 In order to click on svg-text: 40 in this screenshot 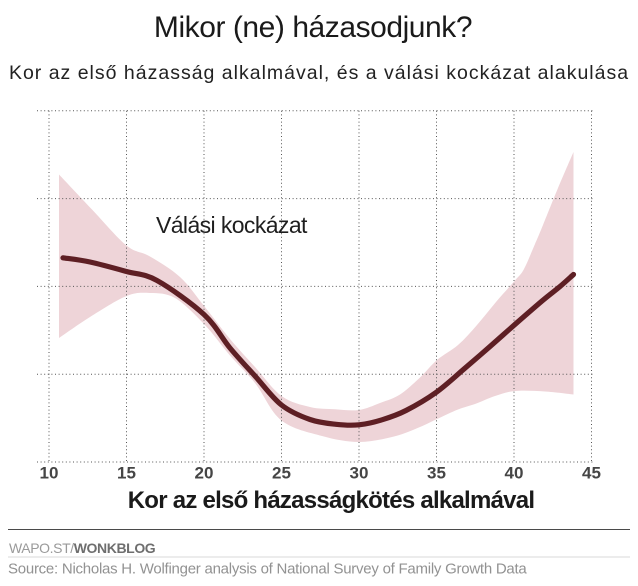, I will do `click(514, 473)`.